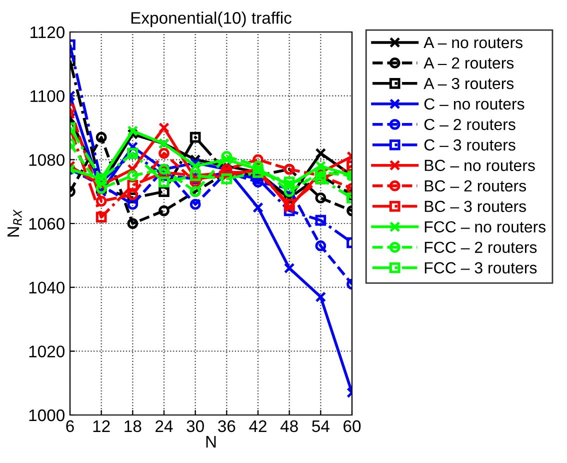  I want to click on legend-label: BC – no routers, so click(479, 166).